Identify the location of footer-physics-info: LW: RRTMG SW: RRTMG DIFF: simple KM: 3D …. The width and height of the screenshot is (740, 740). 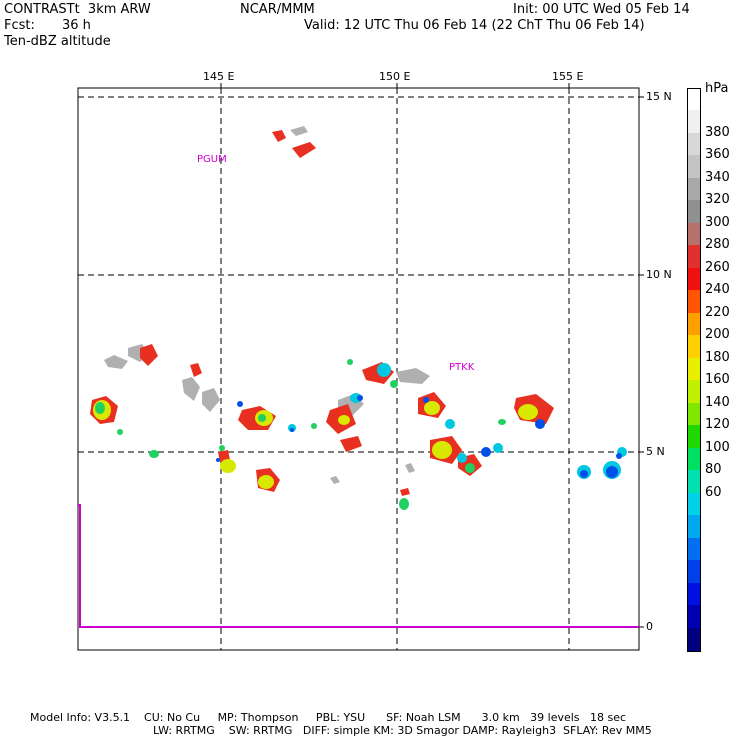
(402, 730).